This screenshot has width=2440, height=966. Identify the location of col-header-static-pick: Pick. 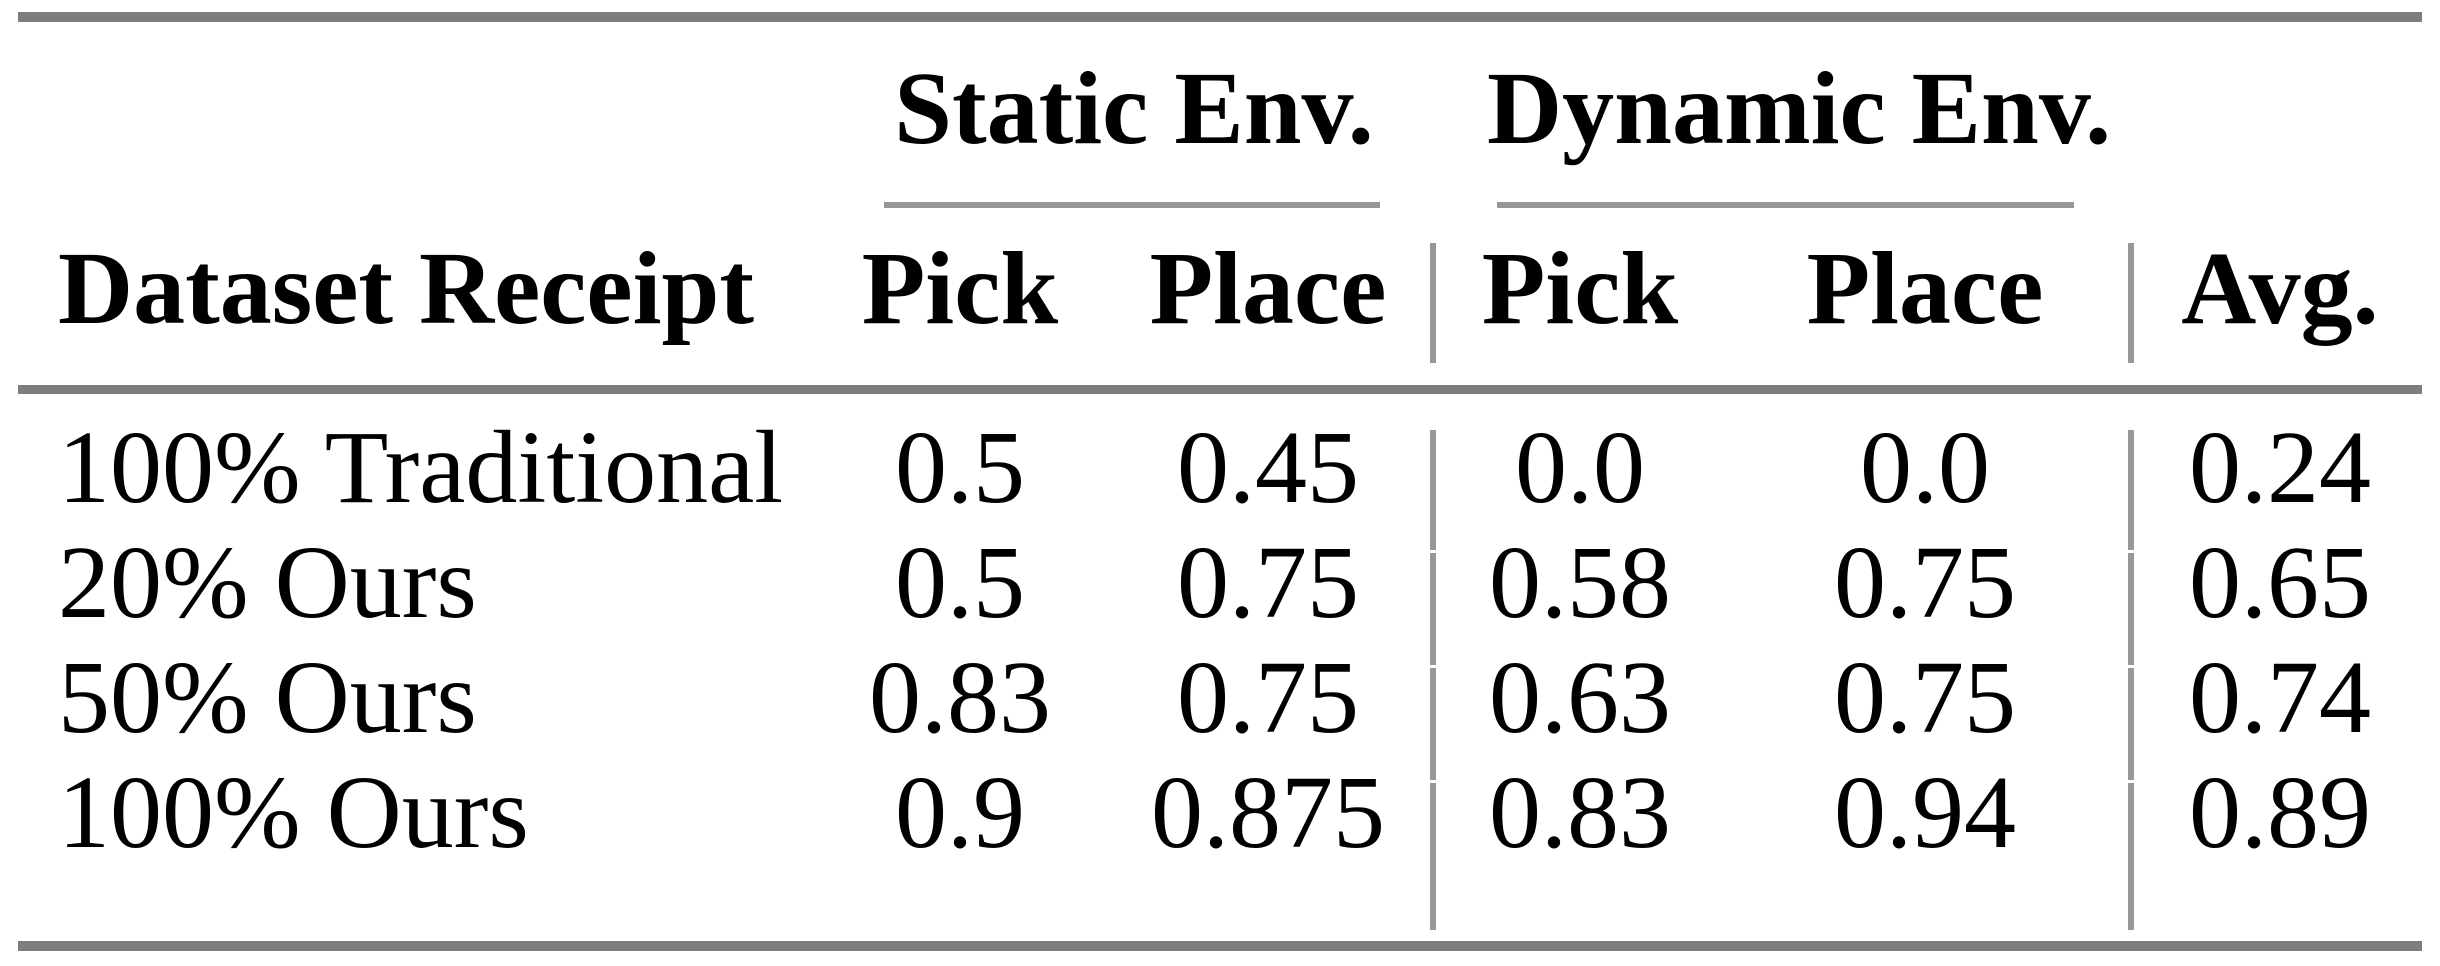
(960, 288).